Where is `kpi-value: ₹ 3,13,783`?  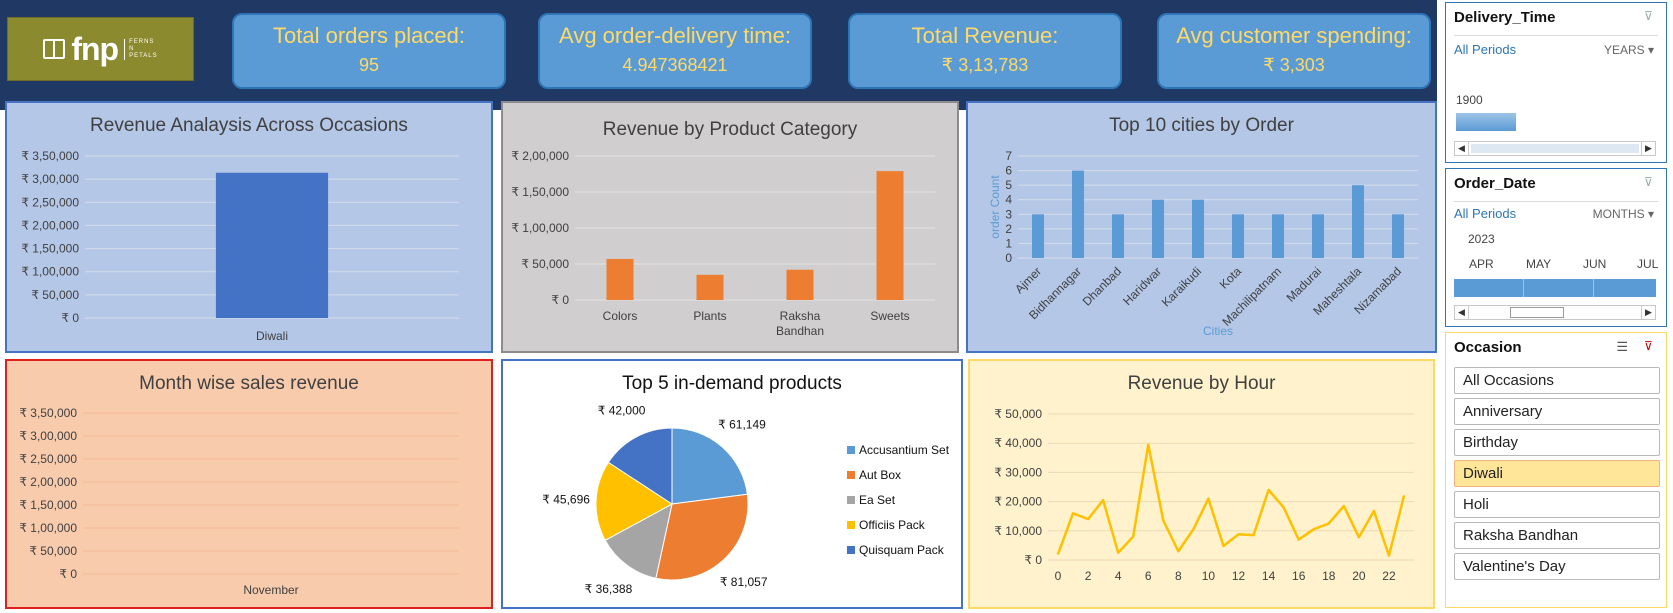
kpi-value: ₹ 3,13,783 is located at coordinates (985, 65).